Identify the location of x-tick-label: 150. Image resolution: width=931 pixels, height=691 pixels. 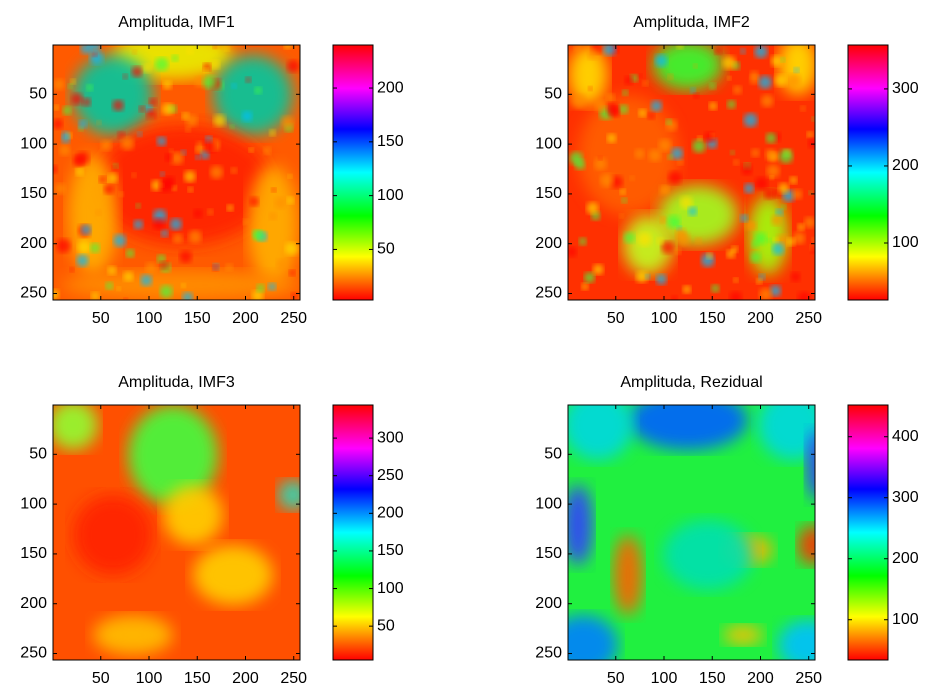
(712, 318).